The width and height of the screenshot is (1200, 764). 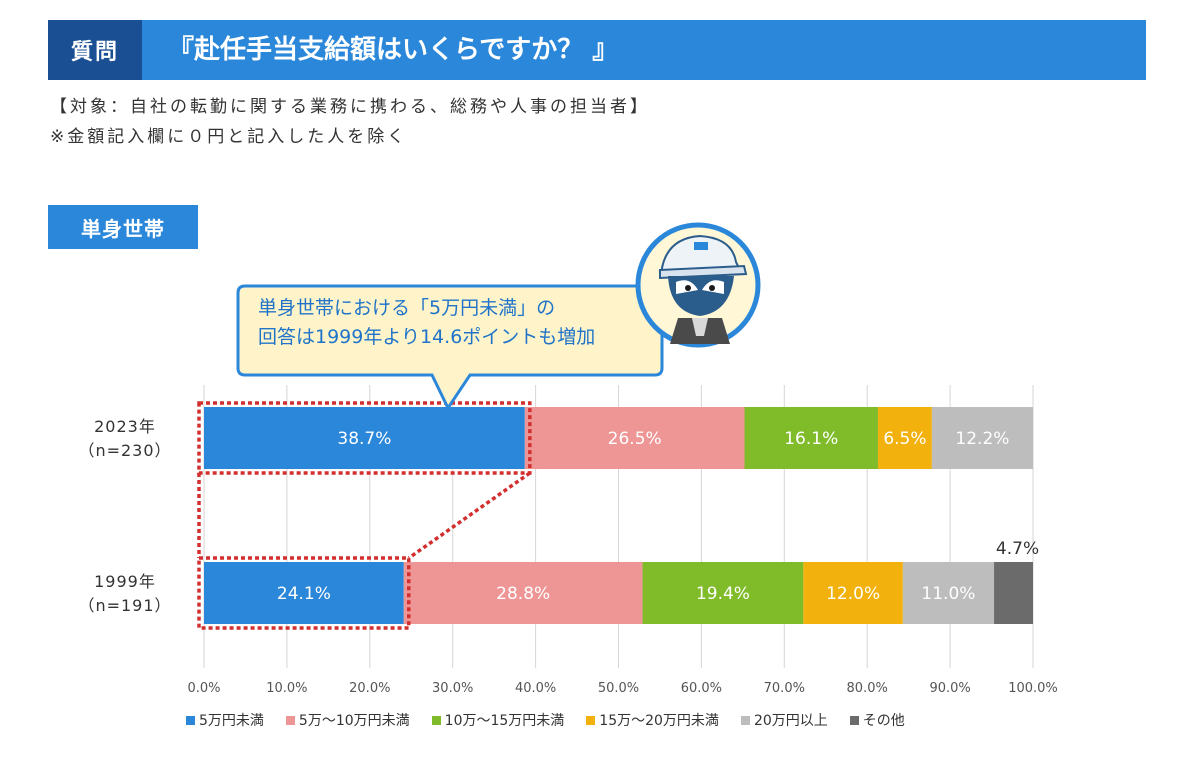 I want to click on data-label: 24.1%, so click(x=304, y=594).